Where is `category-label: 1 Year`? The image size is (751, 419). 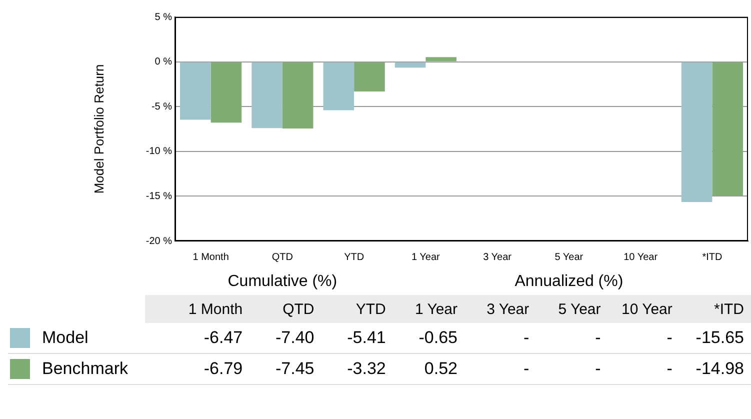 category-label: 1 Year is located at coordinates (436, 309).